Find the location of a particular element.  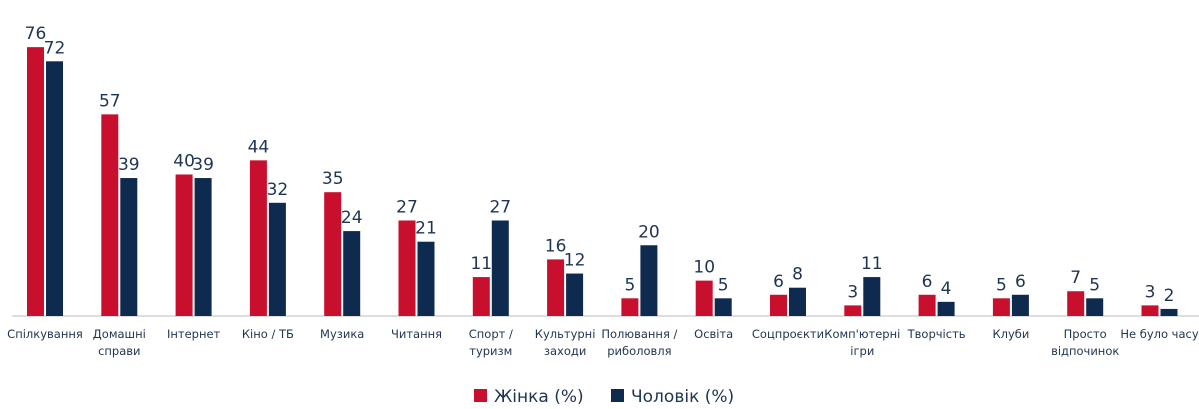

value-label: 24 is located at coordinates (352, 218).